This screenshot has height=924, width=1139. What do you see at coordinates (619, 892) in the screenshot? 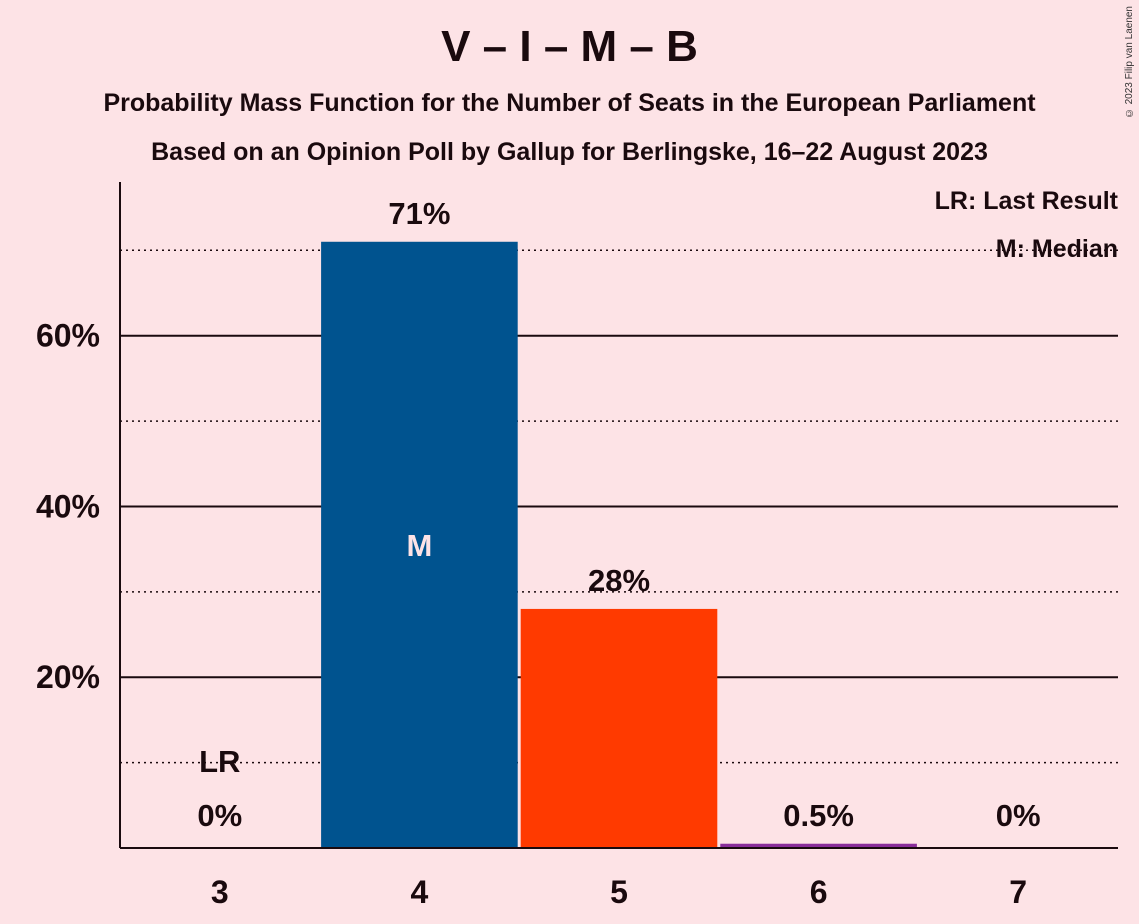
I see `x-tick-label: 5` at bounding box center [619, 892].